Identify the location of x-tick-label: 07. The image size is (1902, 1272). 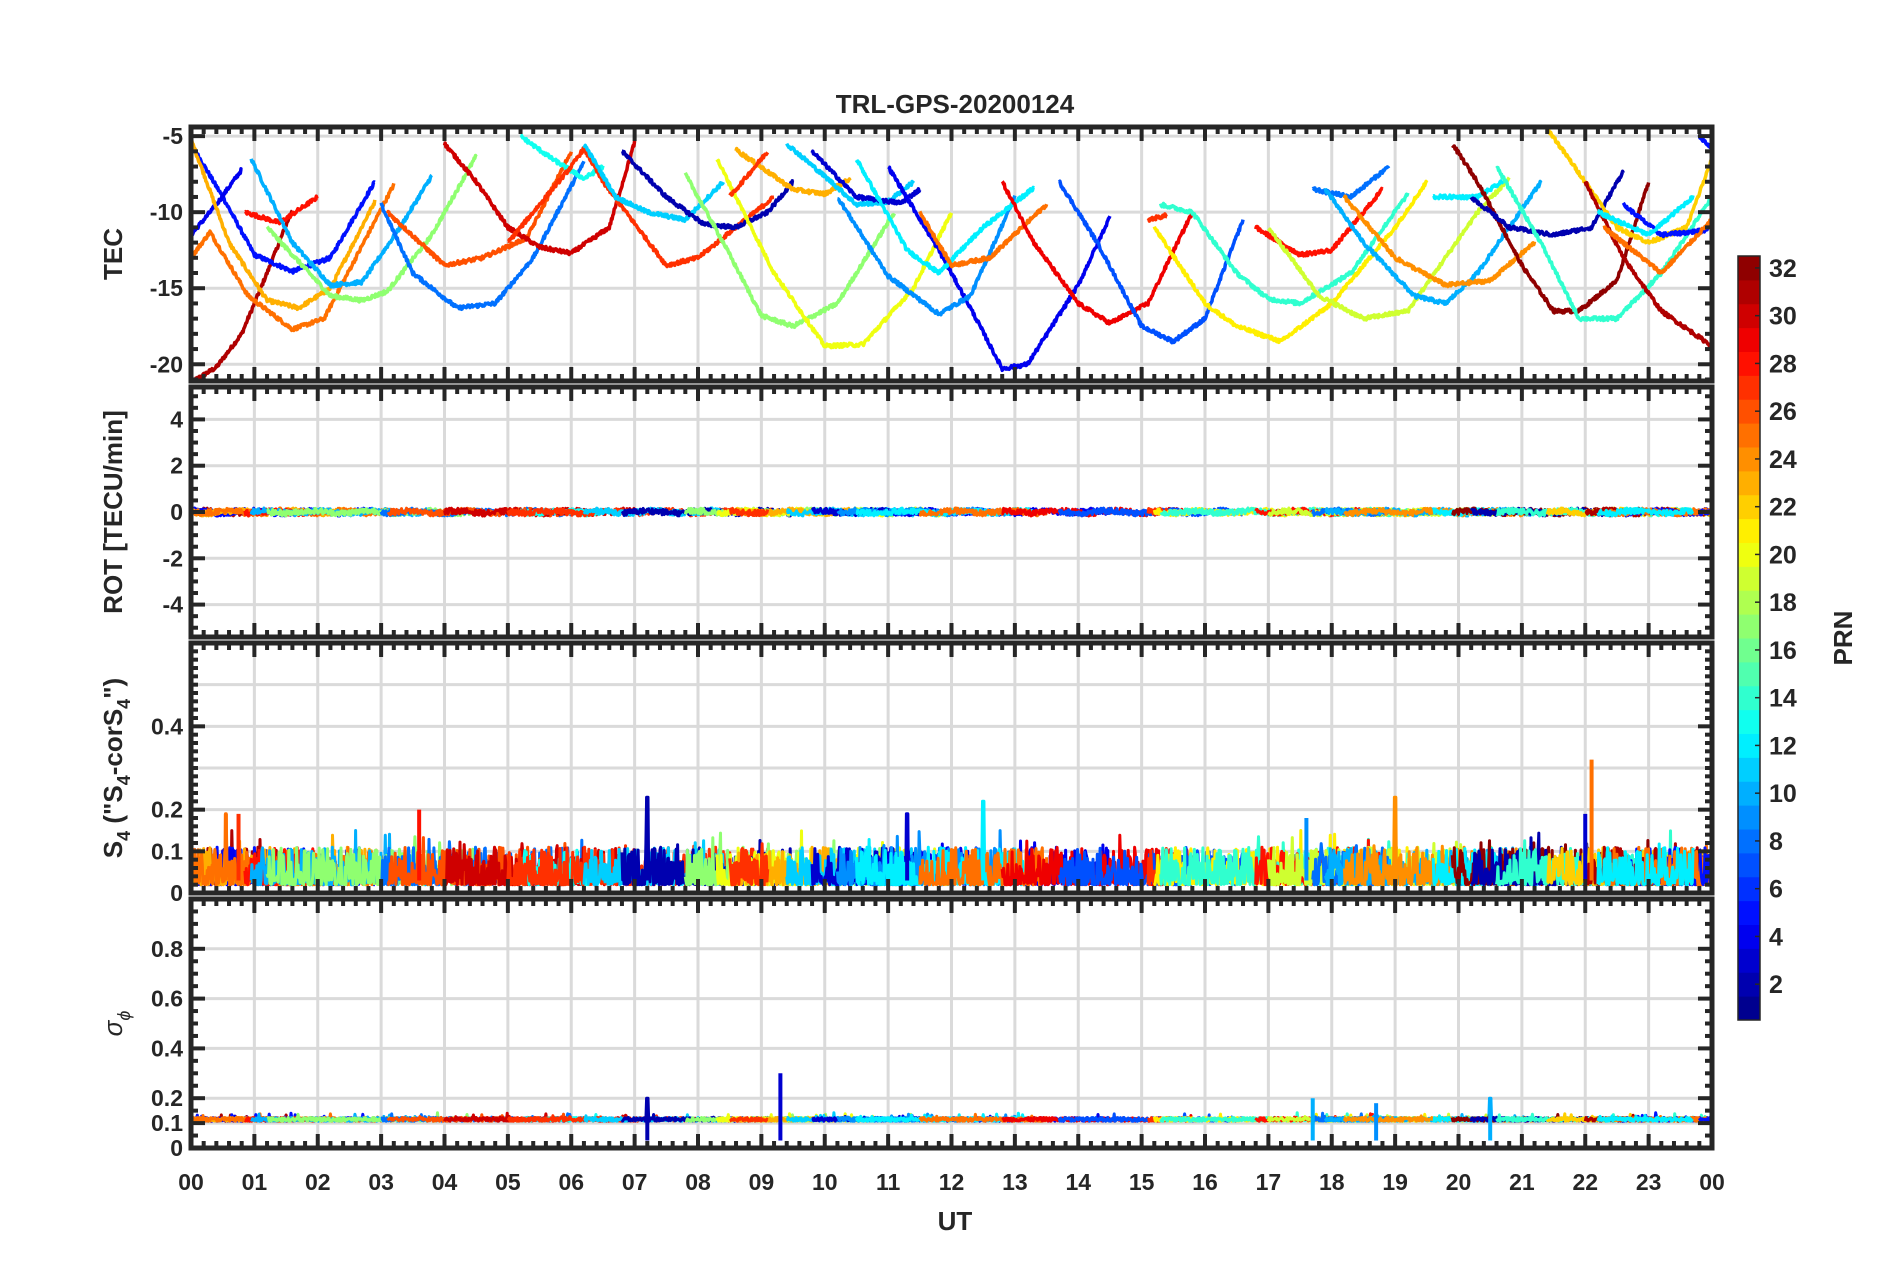
(635, 1182).